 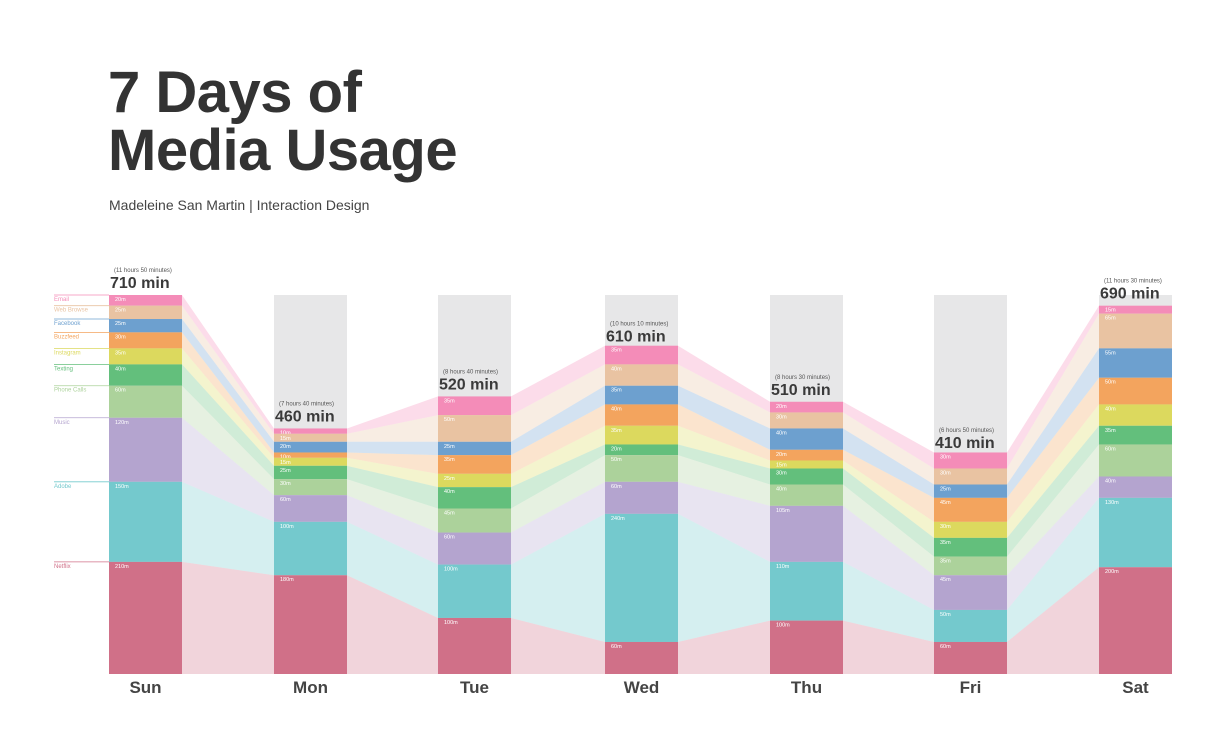 What do you see at coordinates (801, 390) in the screenshot?
I see `total-label: 510 min` at bounding box center [801, 390].